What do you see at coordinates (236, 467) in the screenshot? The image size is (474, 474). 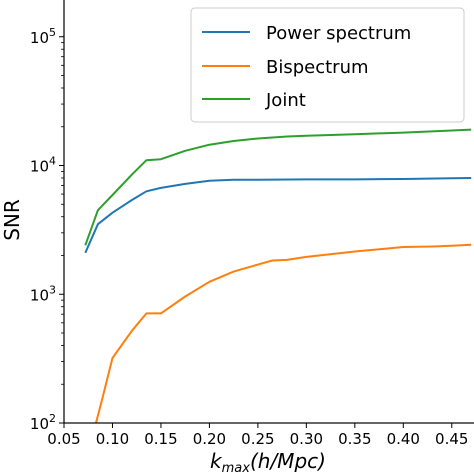 I see `x-axis-title-subscript: max` at bounding box center [236, 467].